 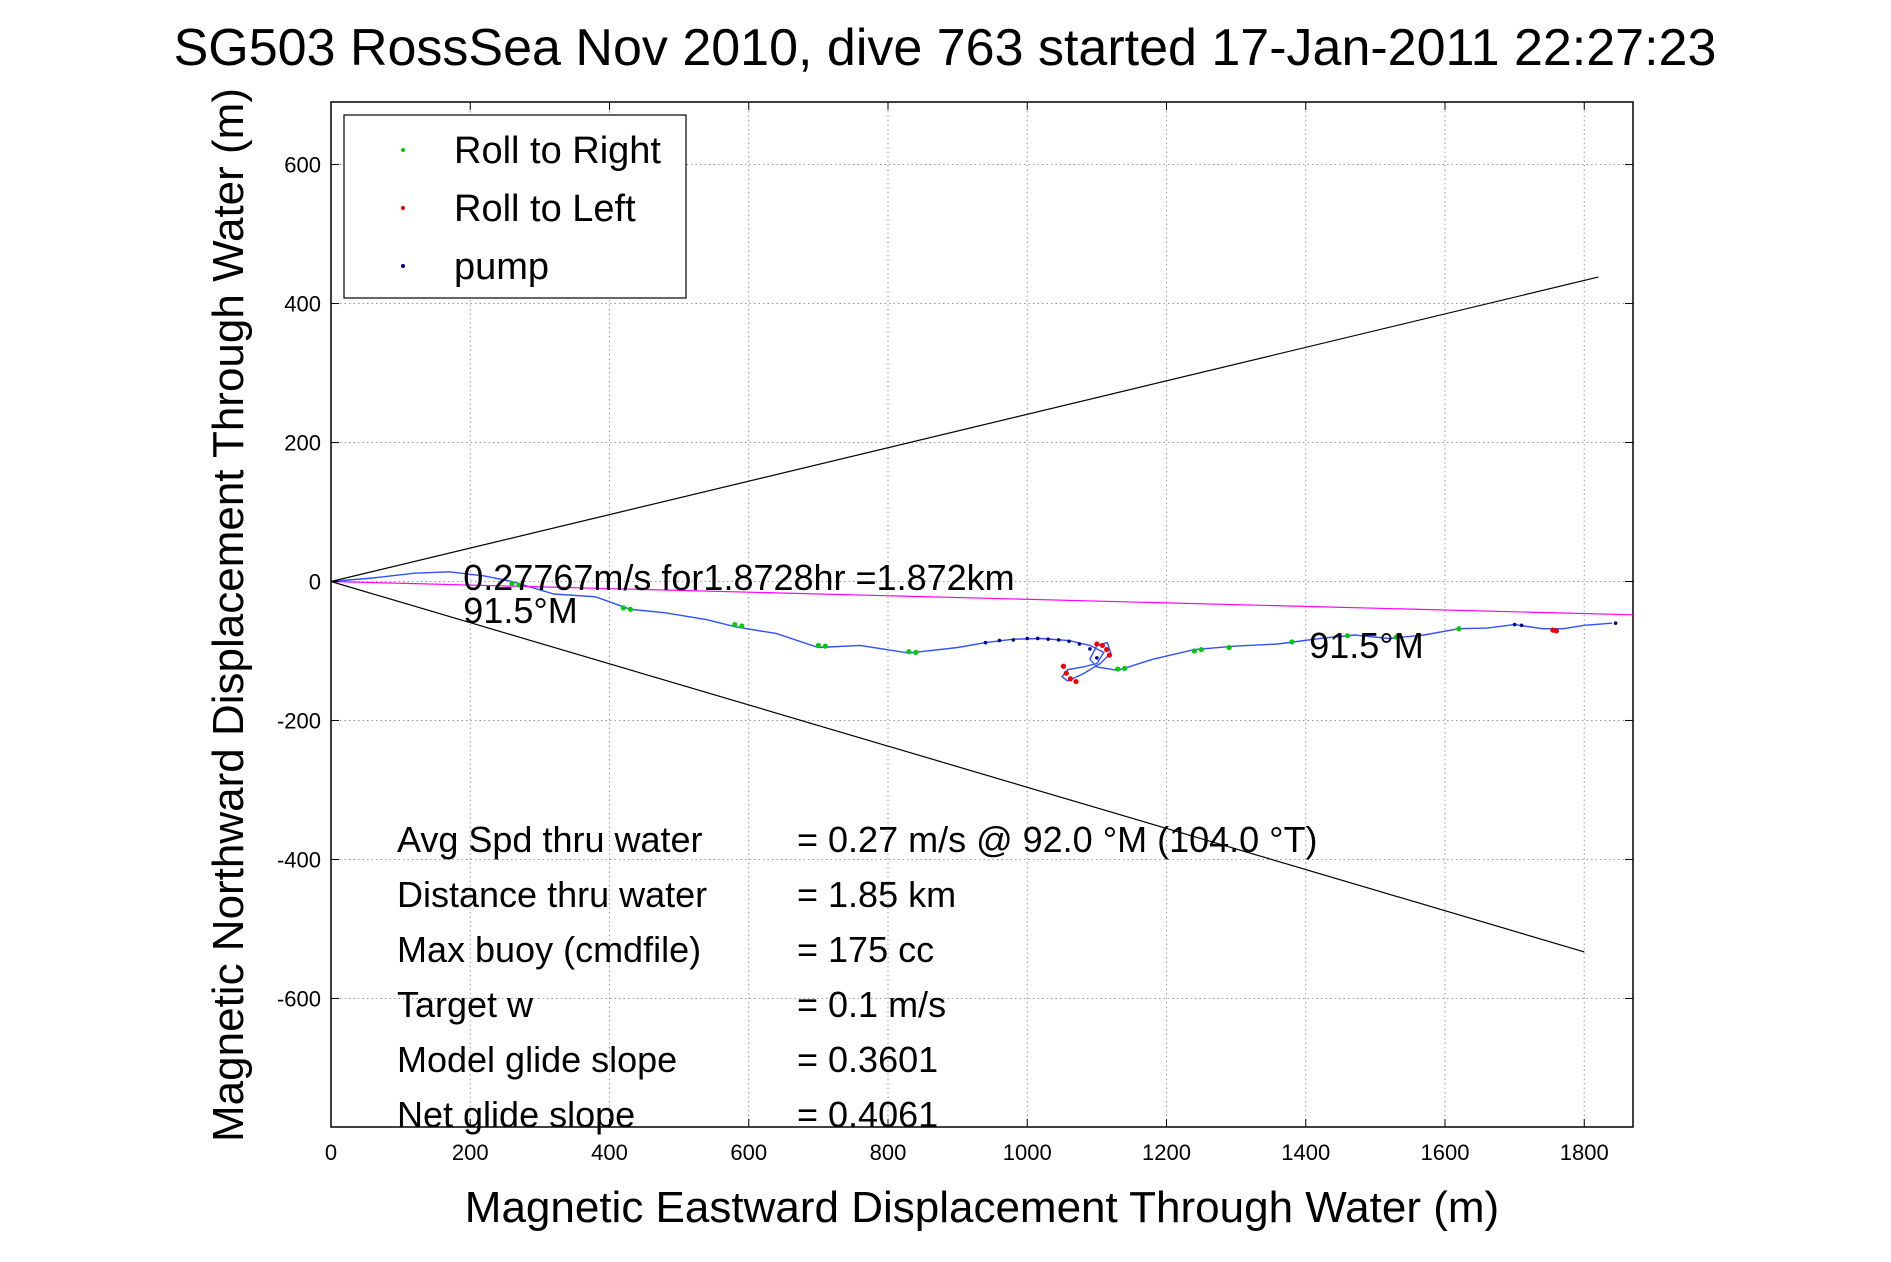 I want to click on series-heading-line, so click(x=982, y=598).